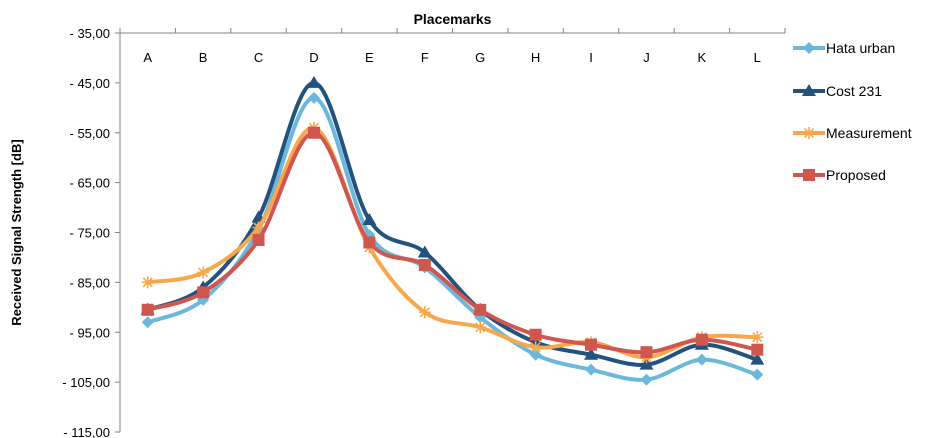 The width and height of the screenshot is (927, 438). What do you see at coordinates (480, 57) in the screenshot?
I see `x-tick-label: G` at bounding box center [480, 57].